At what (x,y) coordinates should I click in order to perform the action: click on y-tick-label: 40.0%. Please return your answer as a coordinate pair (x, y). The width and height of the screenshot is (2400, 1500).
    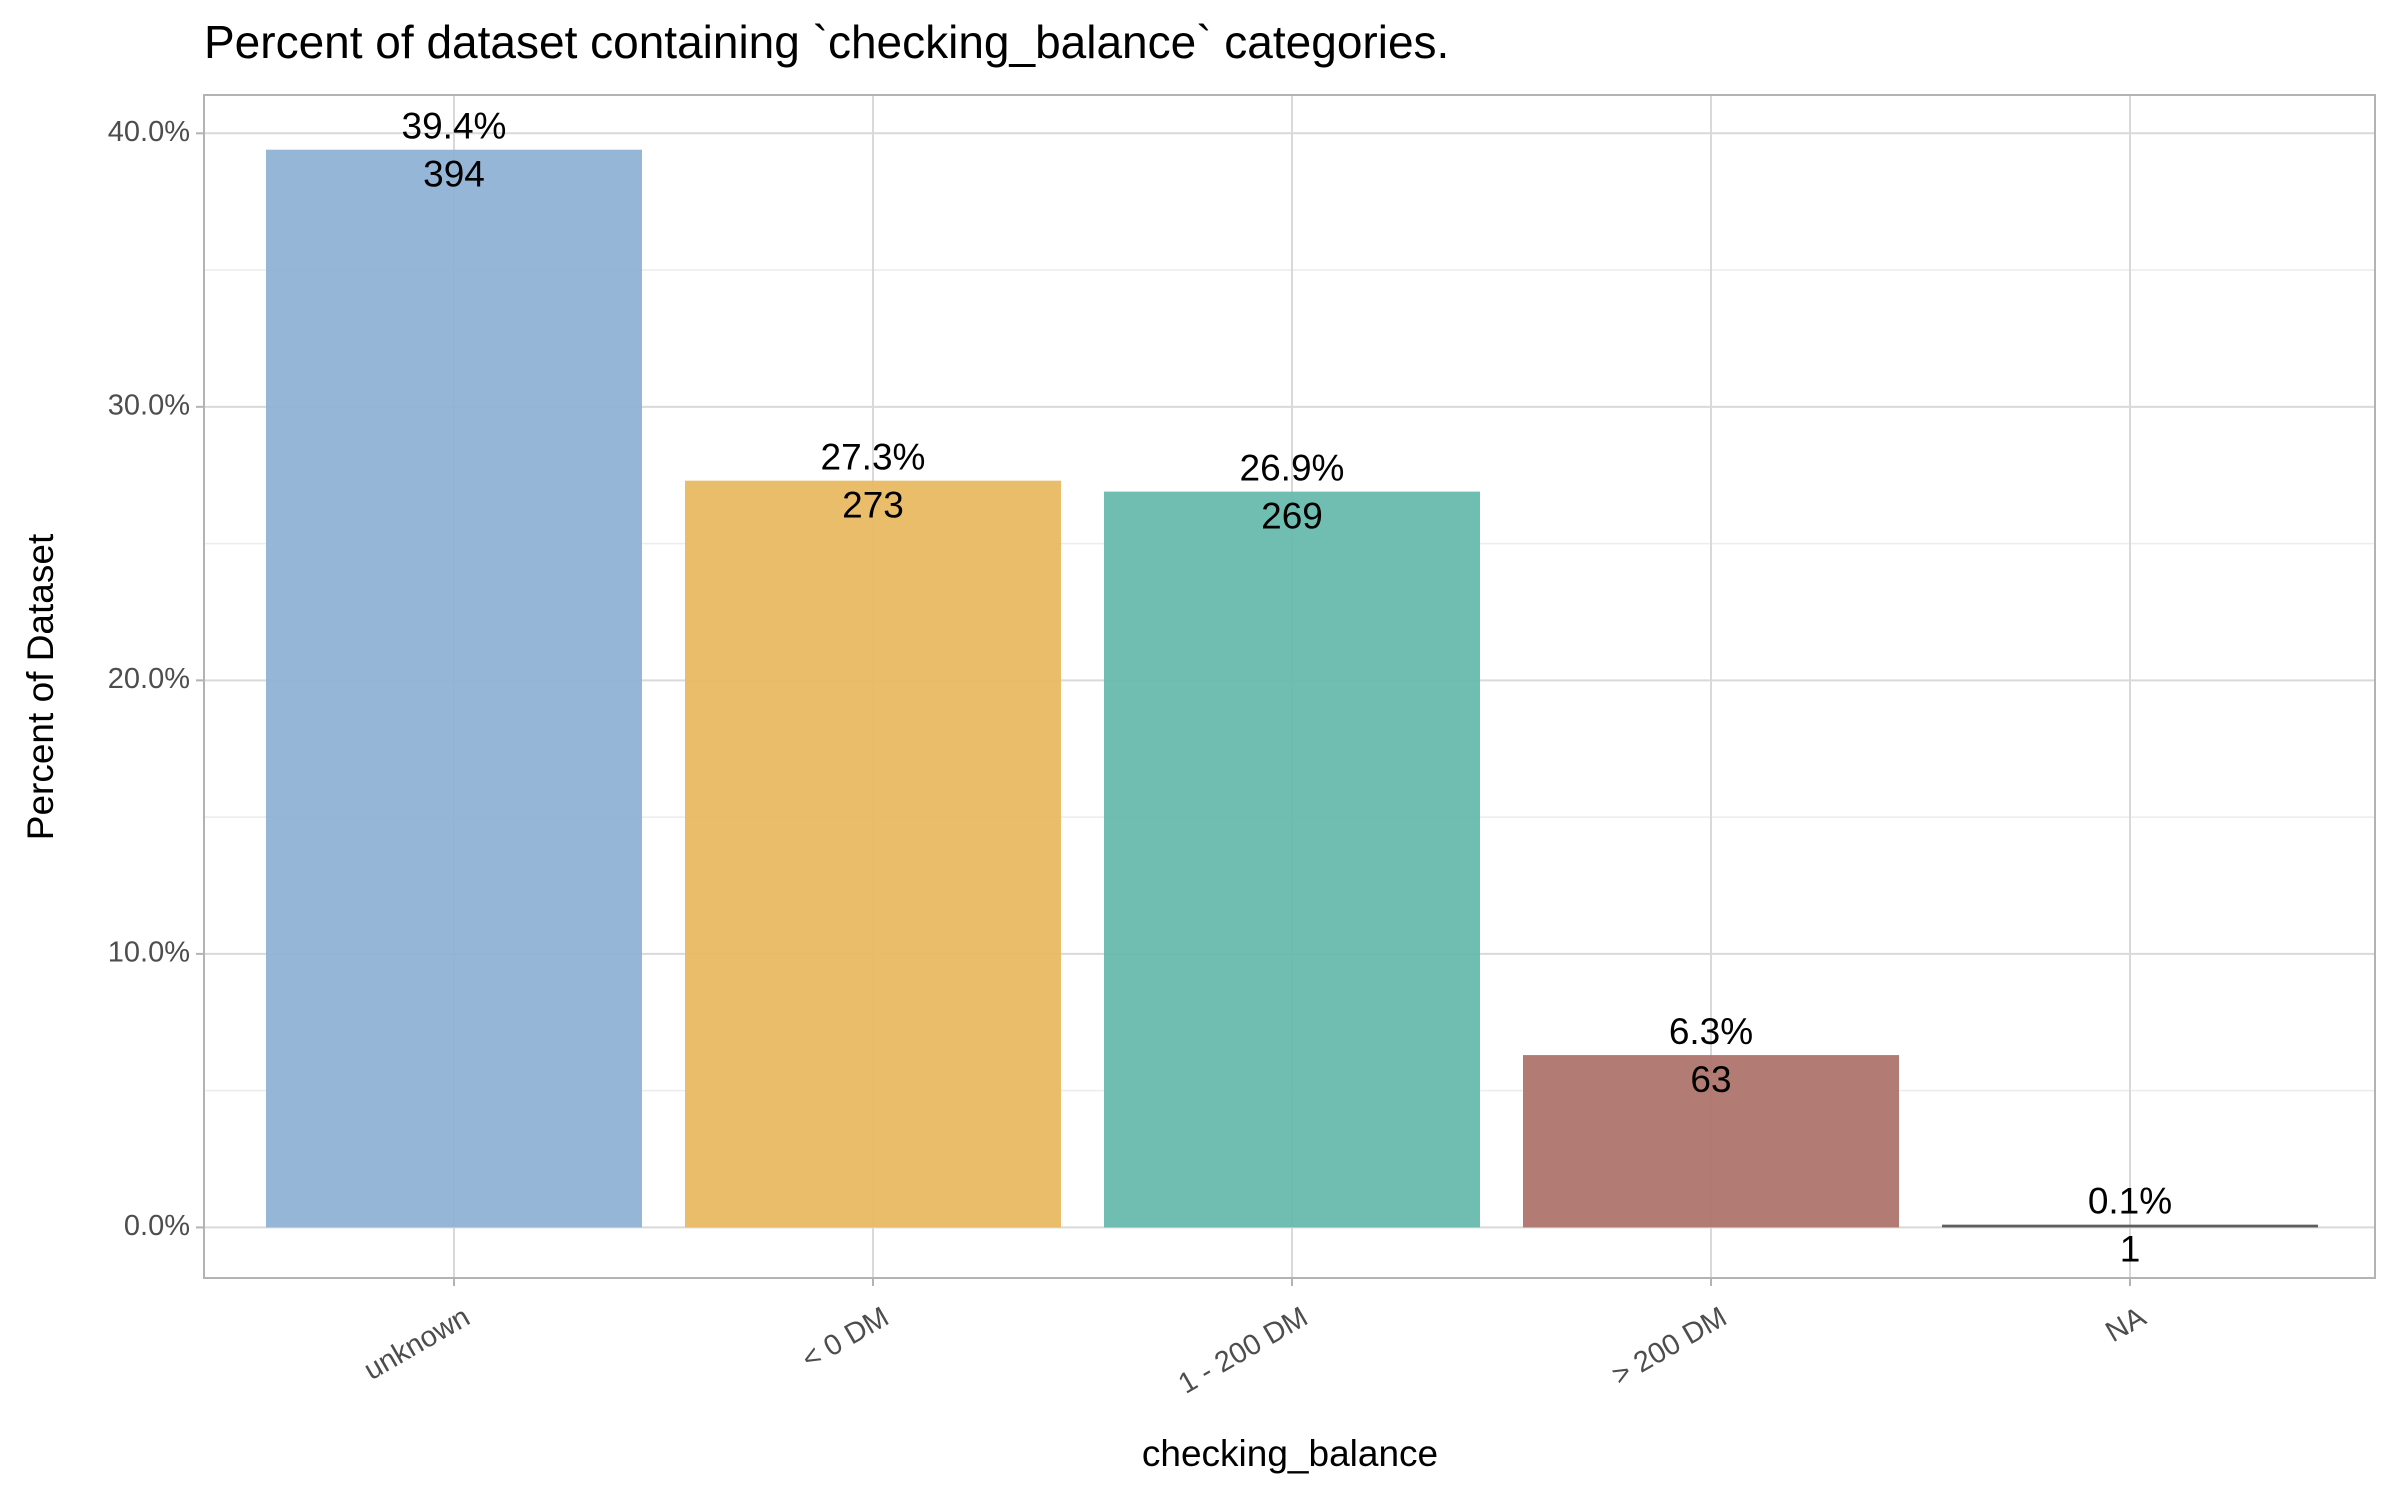
    Looking at the image, I should click on (149, 132).